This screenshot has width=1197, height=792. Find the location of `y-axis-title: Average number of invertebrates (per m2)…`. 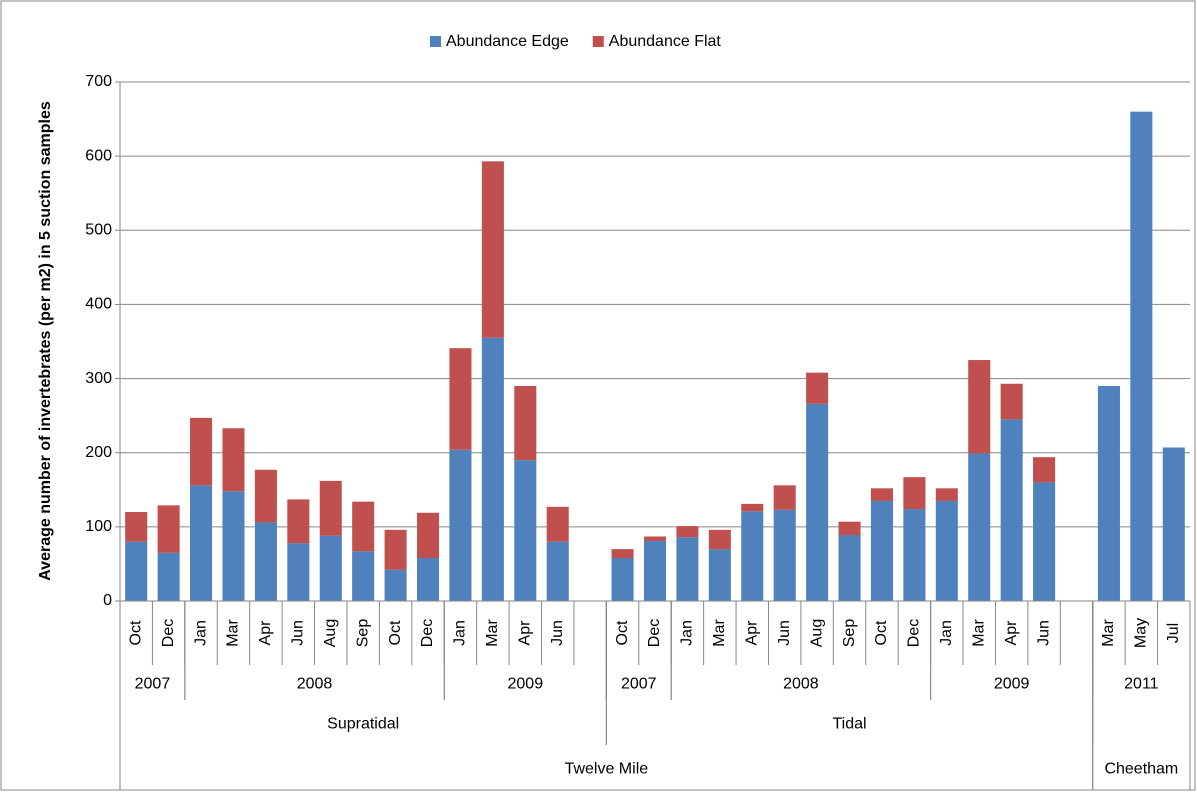

y-axis-title: Average number of invertebrates (per m2)… is located at coordinates (45, 341).